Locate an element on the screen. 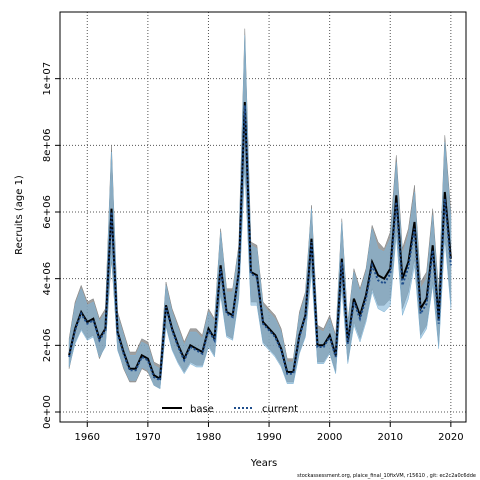  y-axis: 0e+00 2e+06 4e+06 6e+06 8e+06 1e+07 is located at coordinates (51, 245).